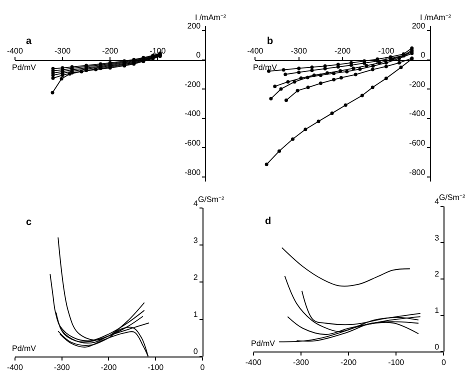 This screenshot has width=474, height=375. I want to click on text: a, so click(29, 41).